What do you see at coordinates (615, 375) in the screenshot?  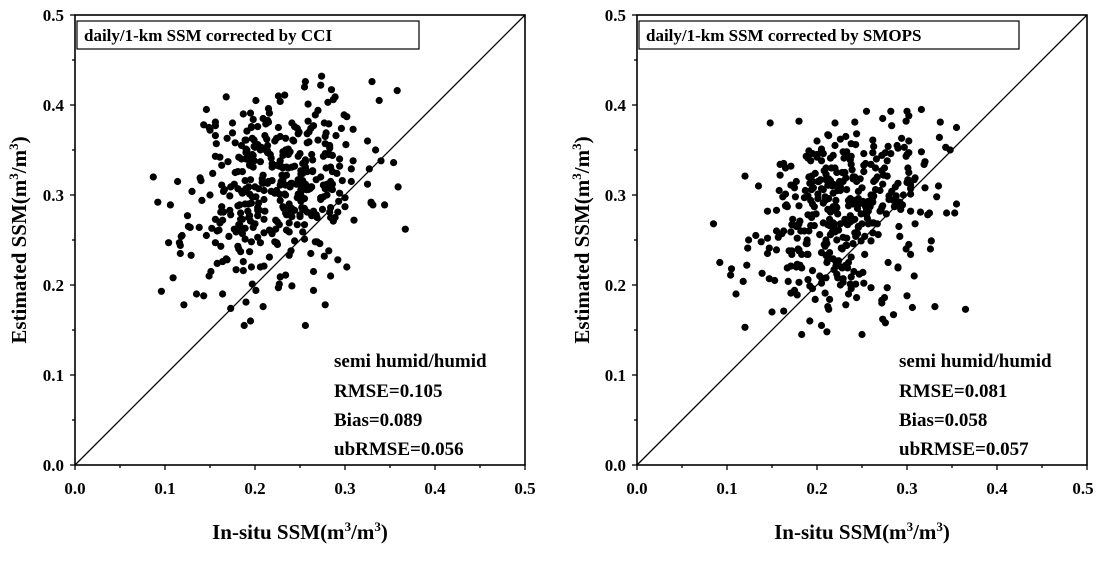 I see `y-tick-label: 0.1` at bounding box center [615, 375].